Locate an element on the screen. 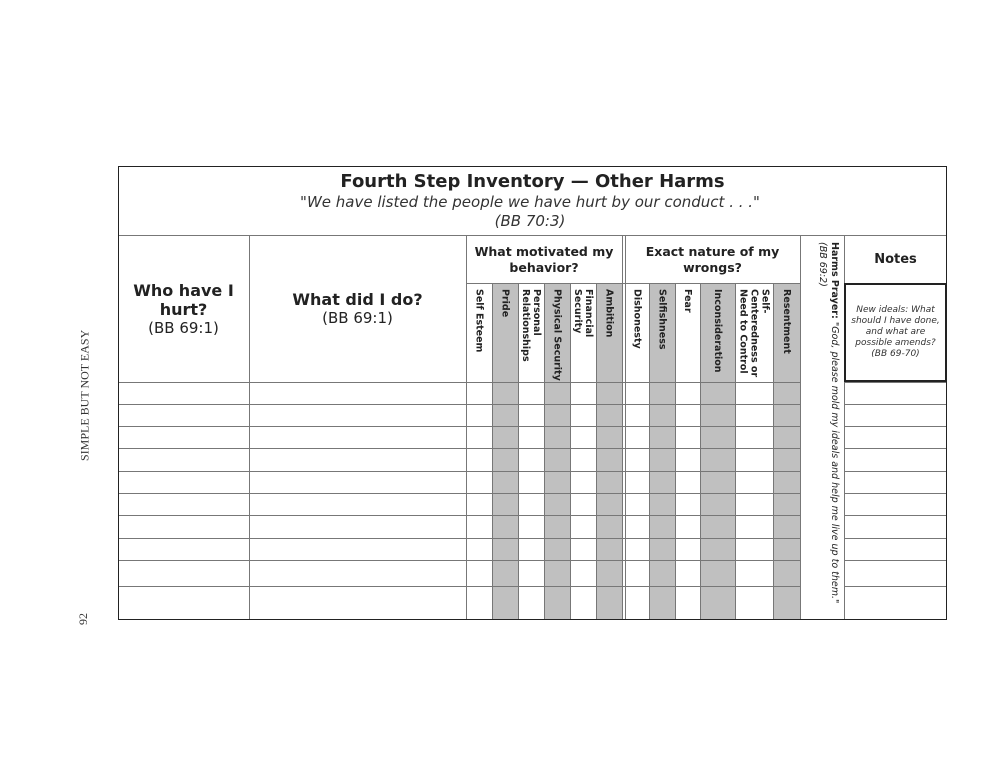 This screenshot has width=1000, height=772. motivation-header-personal-relationships: Personal Relationships is located at coordinates (531, 325).